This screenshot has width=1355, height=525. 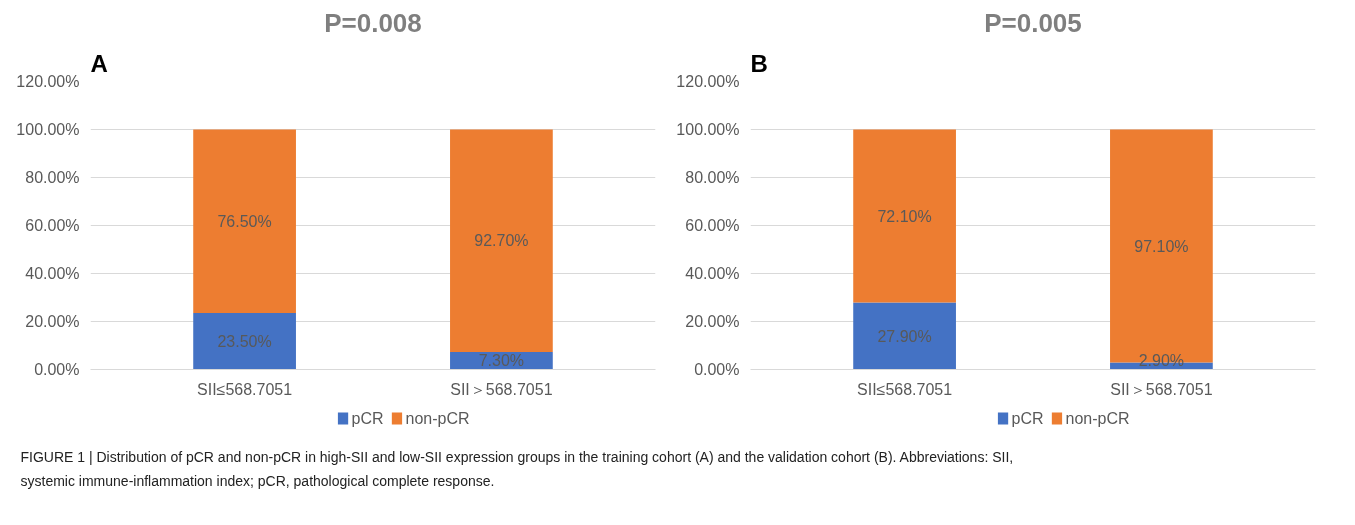 I want to click on data-label: 76.50%, so click(x=244, y=221).